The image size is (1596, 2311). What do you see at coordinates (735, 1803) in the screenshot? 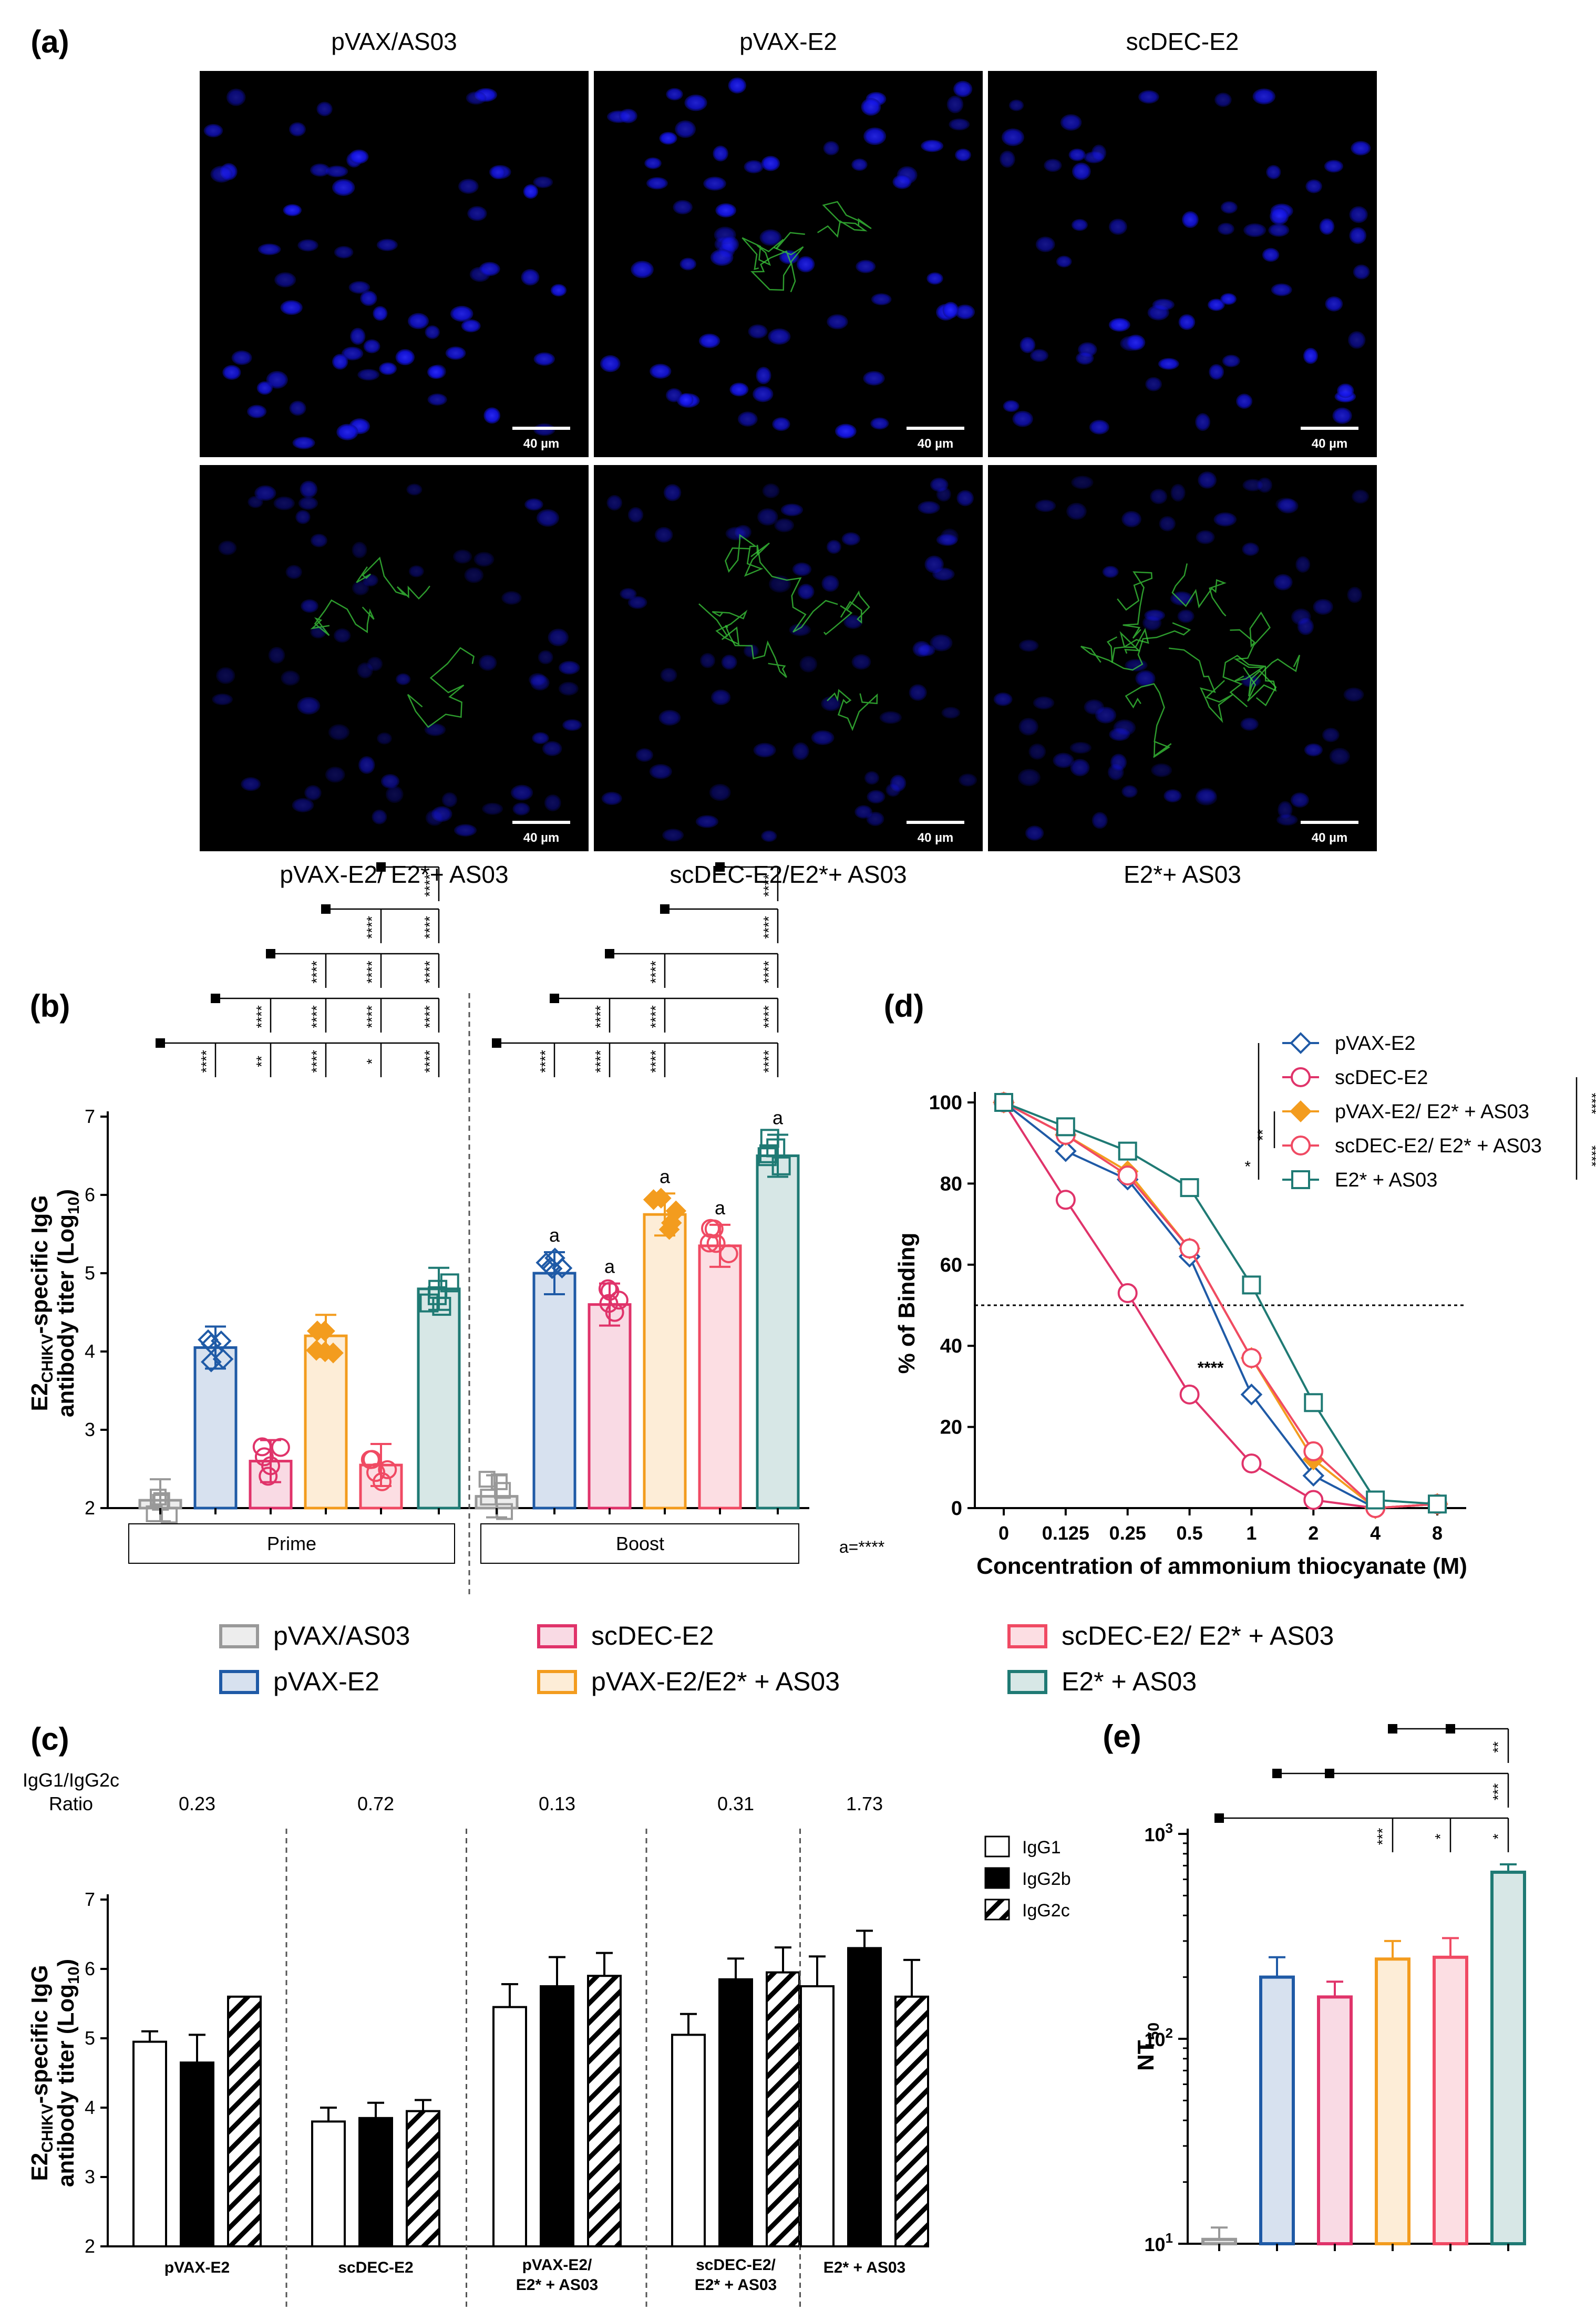
I see `ratio-value: 0.31` at bounding box center [735, 1803].